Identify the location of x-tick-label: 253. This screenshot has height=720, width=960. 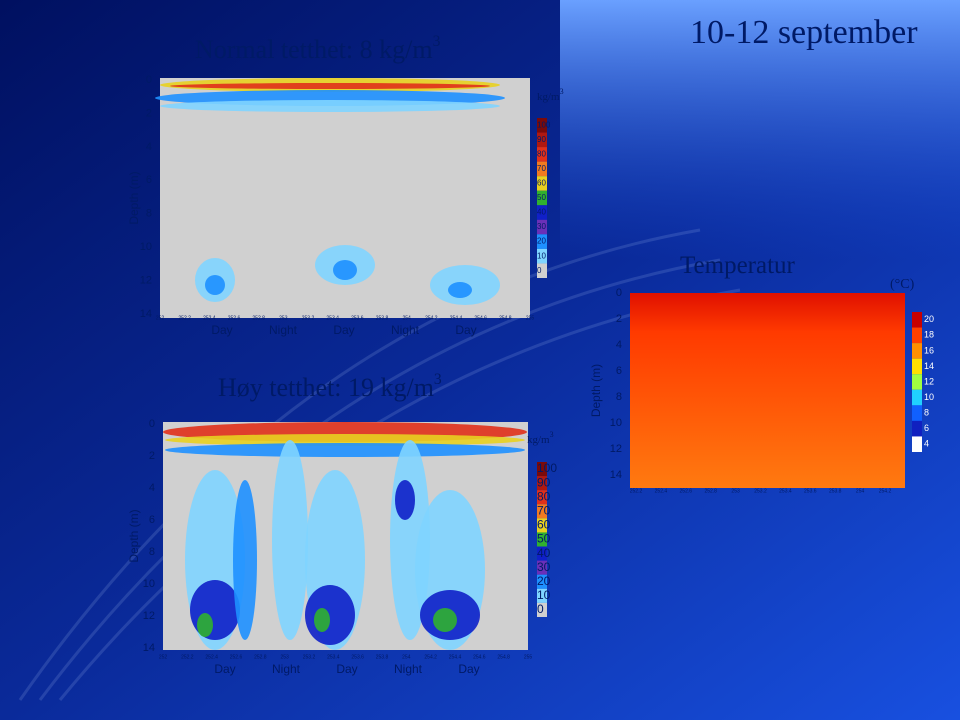
(283, 318).